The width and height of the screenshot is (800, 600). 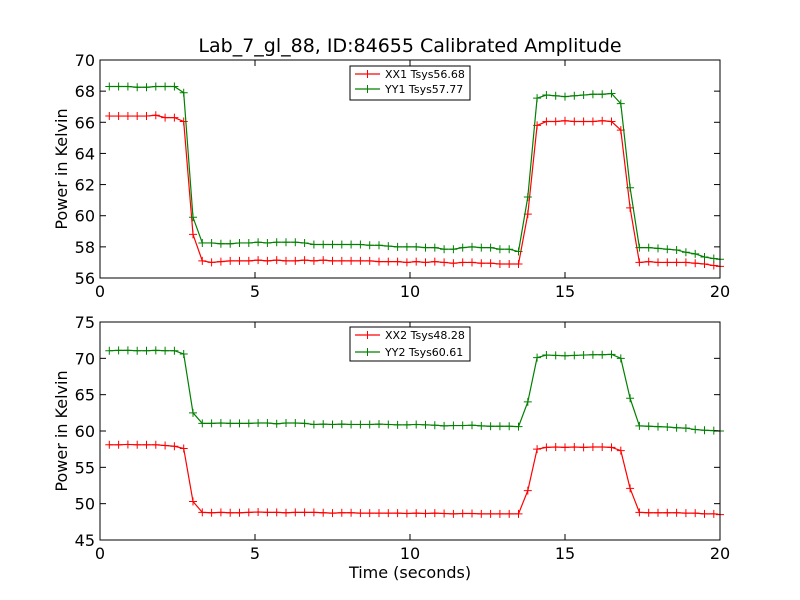 I want to click on top-xtick-label: 15, so click(x=565, y=291).